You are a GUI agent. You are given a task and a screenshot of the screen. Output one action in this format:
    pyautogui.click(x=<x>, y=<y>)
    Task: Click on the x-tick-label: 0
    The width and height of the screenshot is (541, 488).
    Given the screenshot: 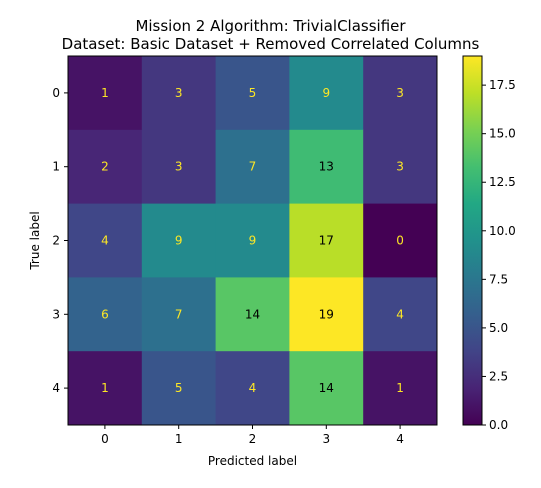 What is the action you would take?
    pyautogui.click(x=105, y=439)
    